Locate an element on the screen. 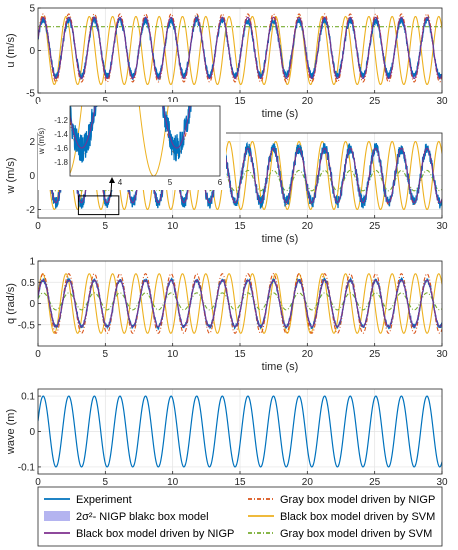 This screenshot has width=458, height=550. inset-chart: 4 5 6 -1.2 -1.4 -1.6 -1.8 w (m/s) is located at coordinates (131, 149).